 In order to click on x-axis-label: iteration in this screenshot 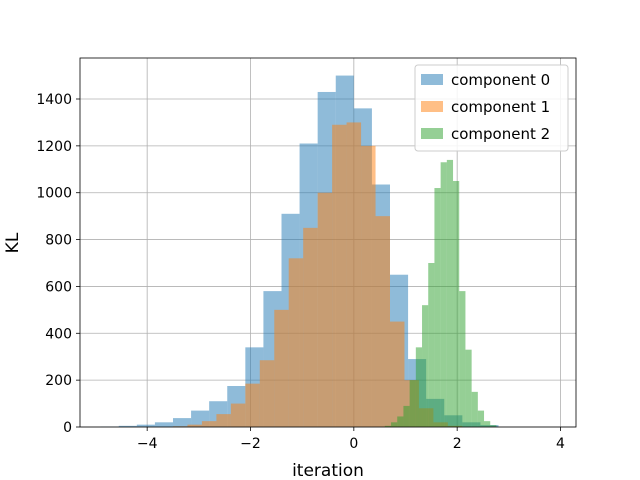, I will do `click(328, 470)`.